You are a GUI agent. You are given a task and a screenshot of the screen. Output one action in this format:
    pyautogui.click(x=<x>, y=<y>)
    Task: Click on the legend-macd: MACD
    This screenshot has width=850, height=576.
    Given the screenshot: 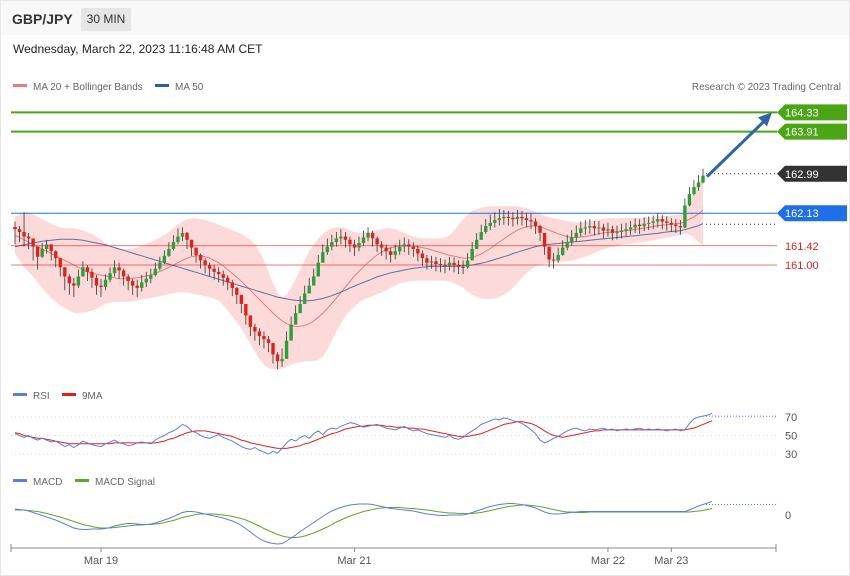 What is the action you would take?
    pyautogui.click(x=47, y=482)
    